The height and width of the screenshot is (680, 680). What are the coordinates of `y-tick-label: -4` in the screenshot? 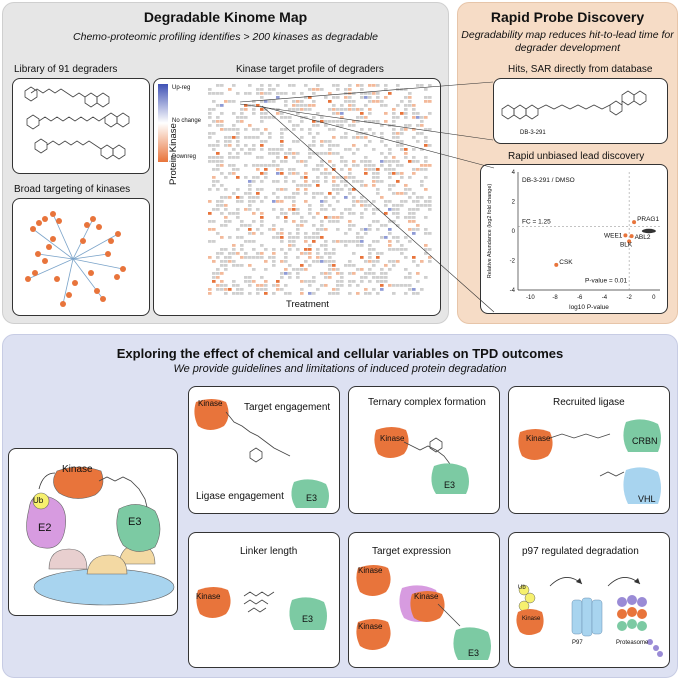 It's located at (513, 291).